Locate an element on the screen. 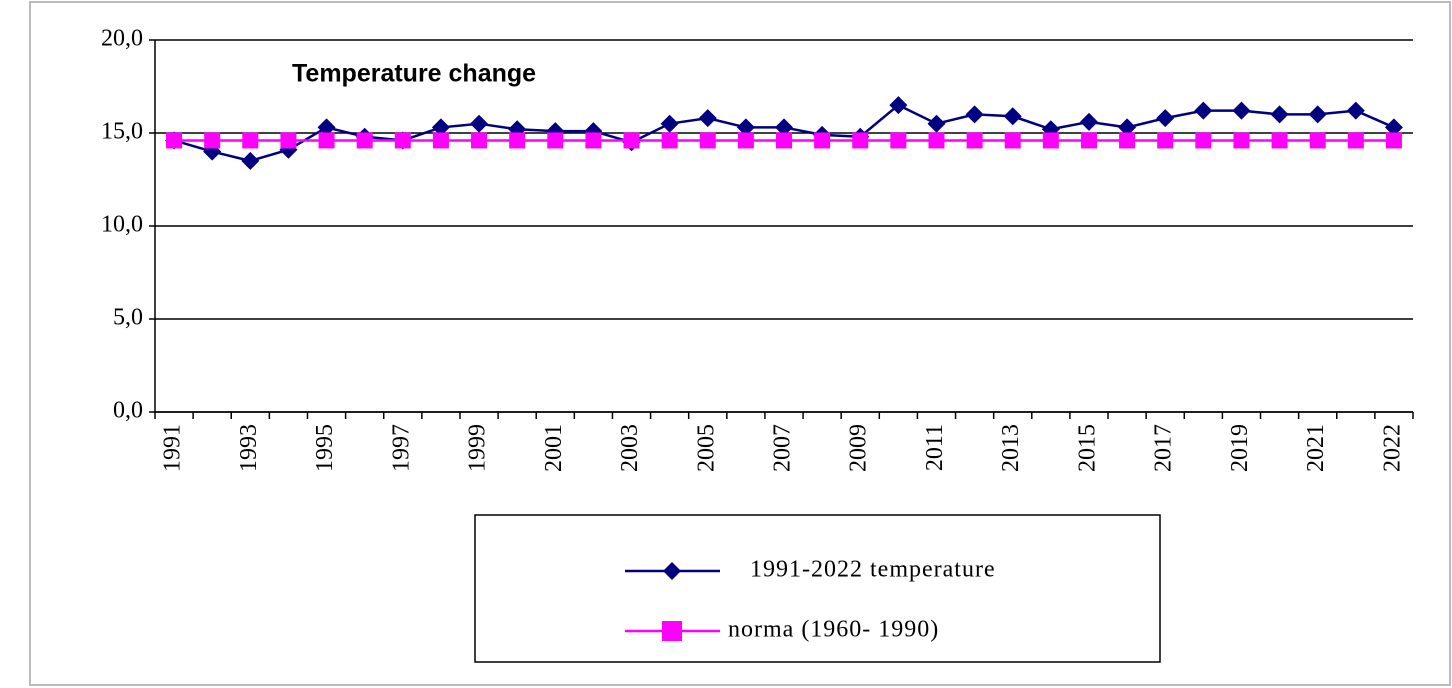 The image size is (1452, 688). x-tick-label: 2009 is located at coordinates (859, 448).